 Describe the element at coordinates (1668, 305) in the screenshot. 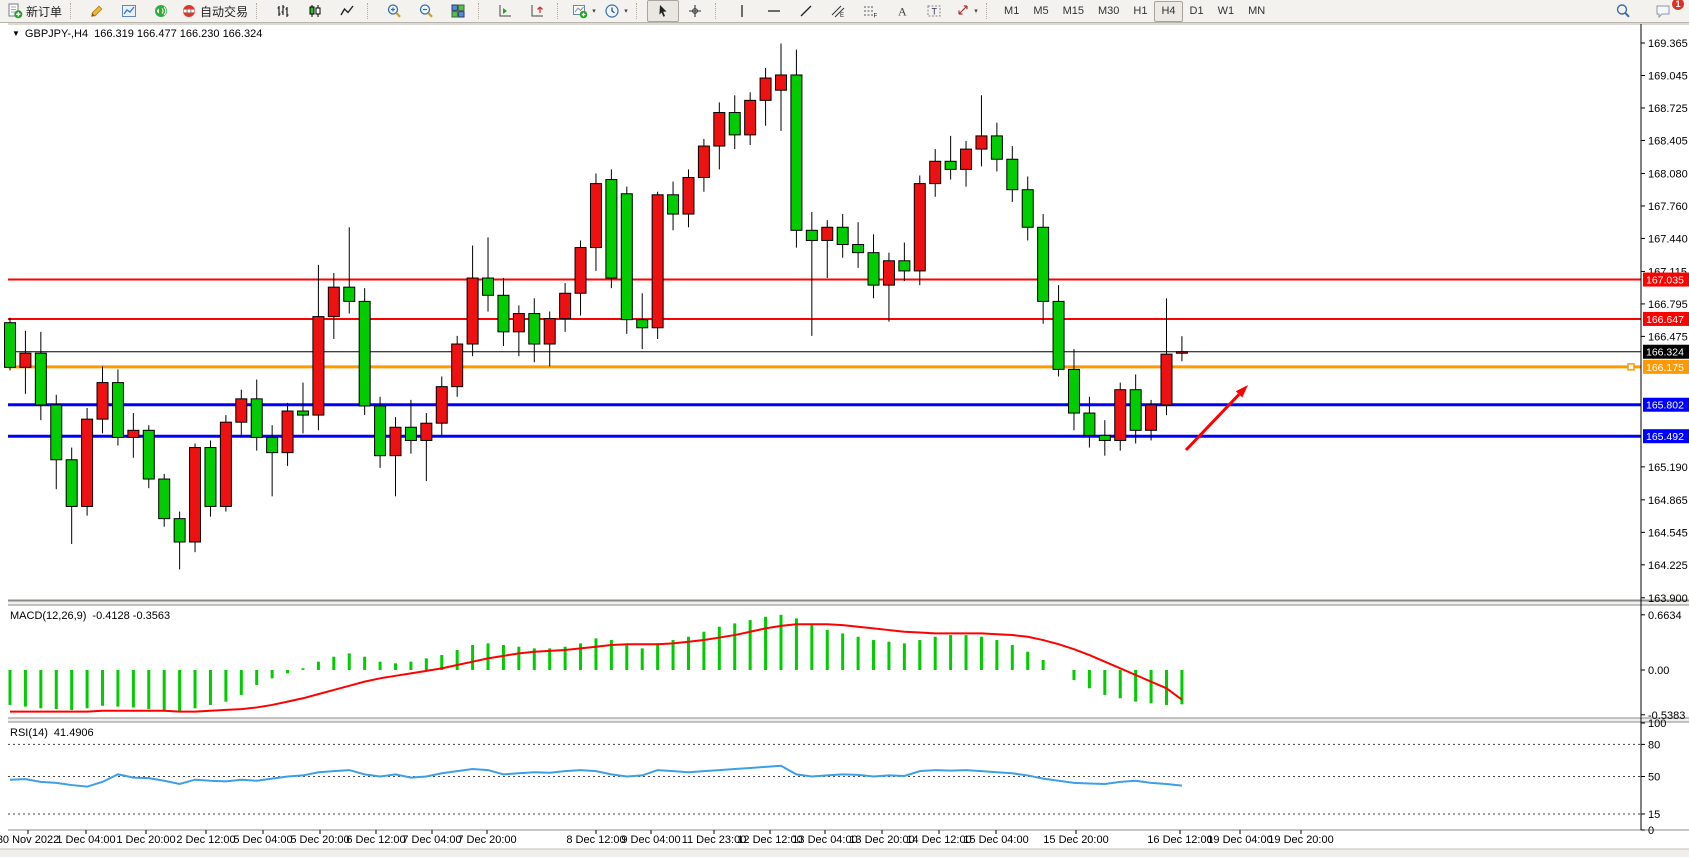

I see `price-tick-label: 166.795` at that location.